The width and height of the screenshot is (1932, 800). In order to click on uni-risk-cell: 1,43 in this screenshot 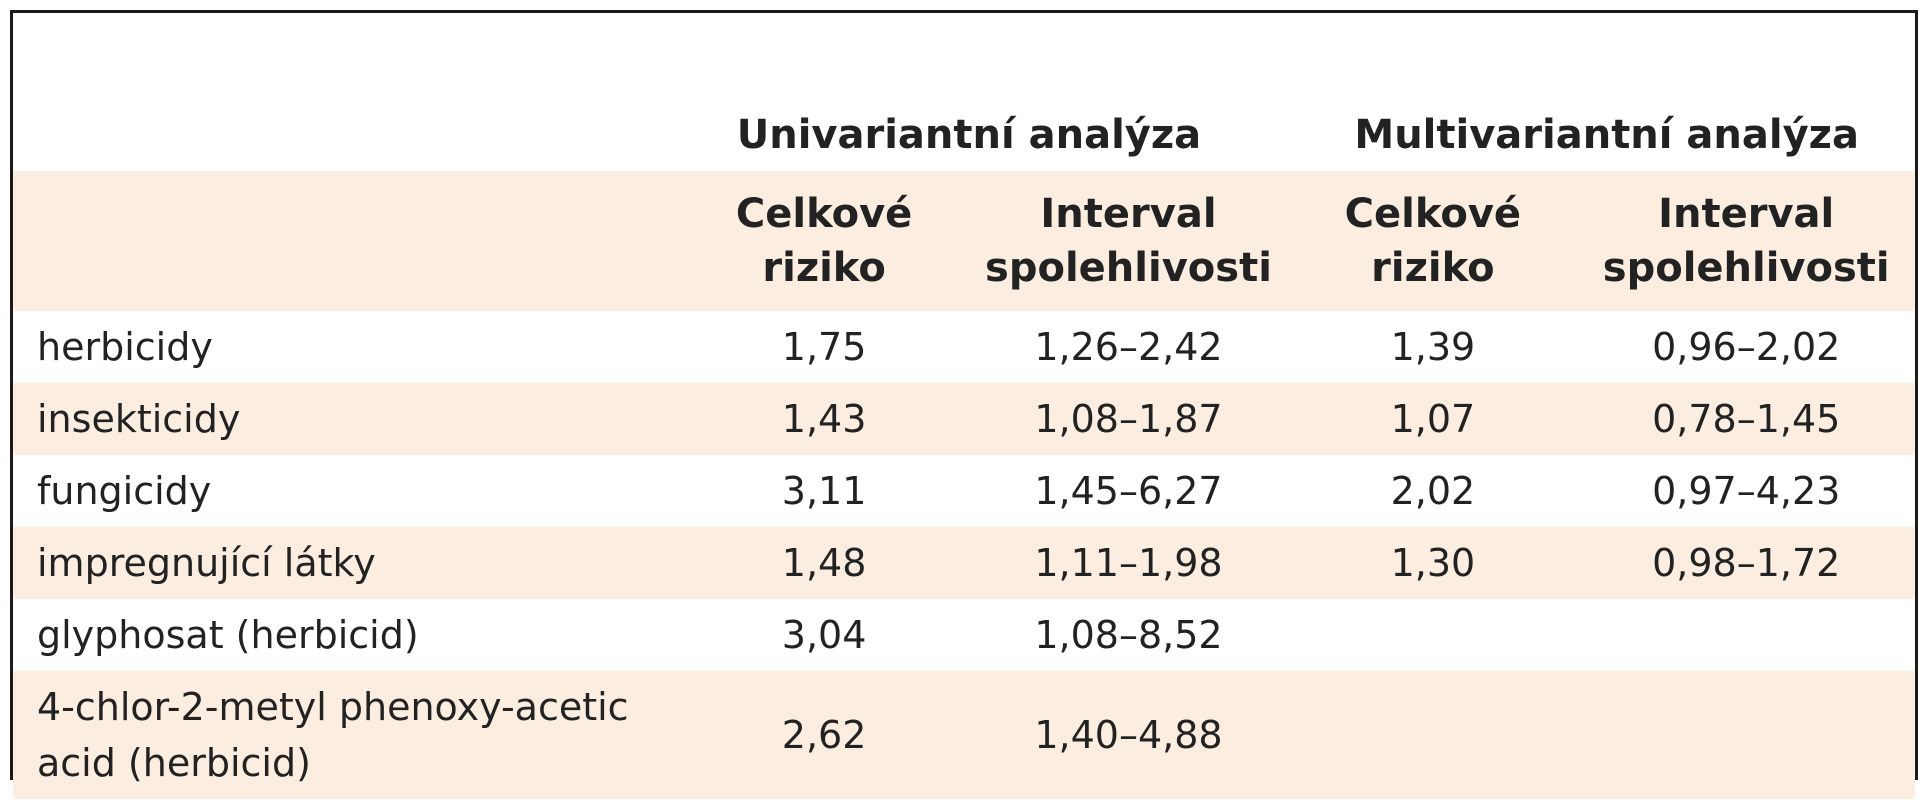, I will do `click(824, 419)`.